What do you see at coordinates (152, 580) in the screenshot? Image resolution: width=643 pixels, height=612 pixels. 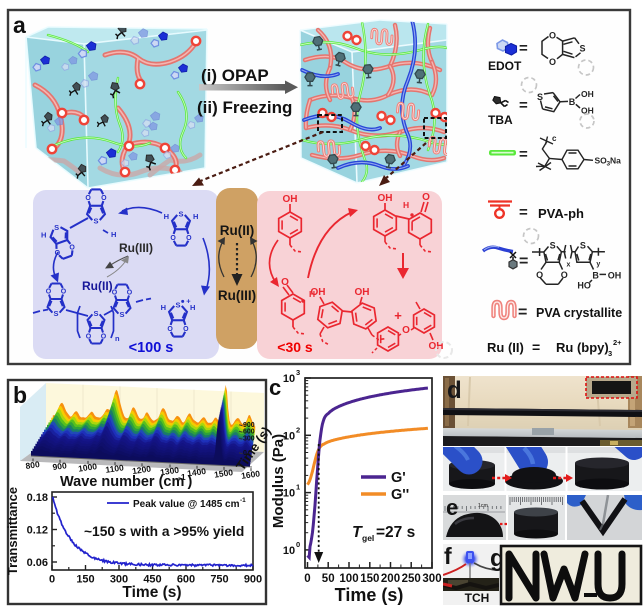 I see `svg-text: 450` at bounding box center [152, 580].